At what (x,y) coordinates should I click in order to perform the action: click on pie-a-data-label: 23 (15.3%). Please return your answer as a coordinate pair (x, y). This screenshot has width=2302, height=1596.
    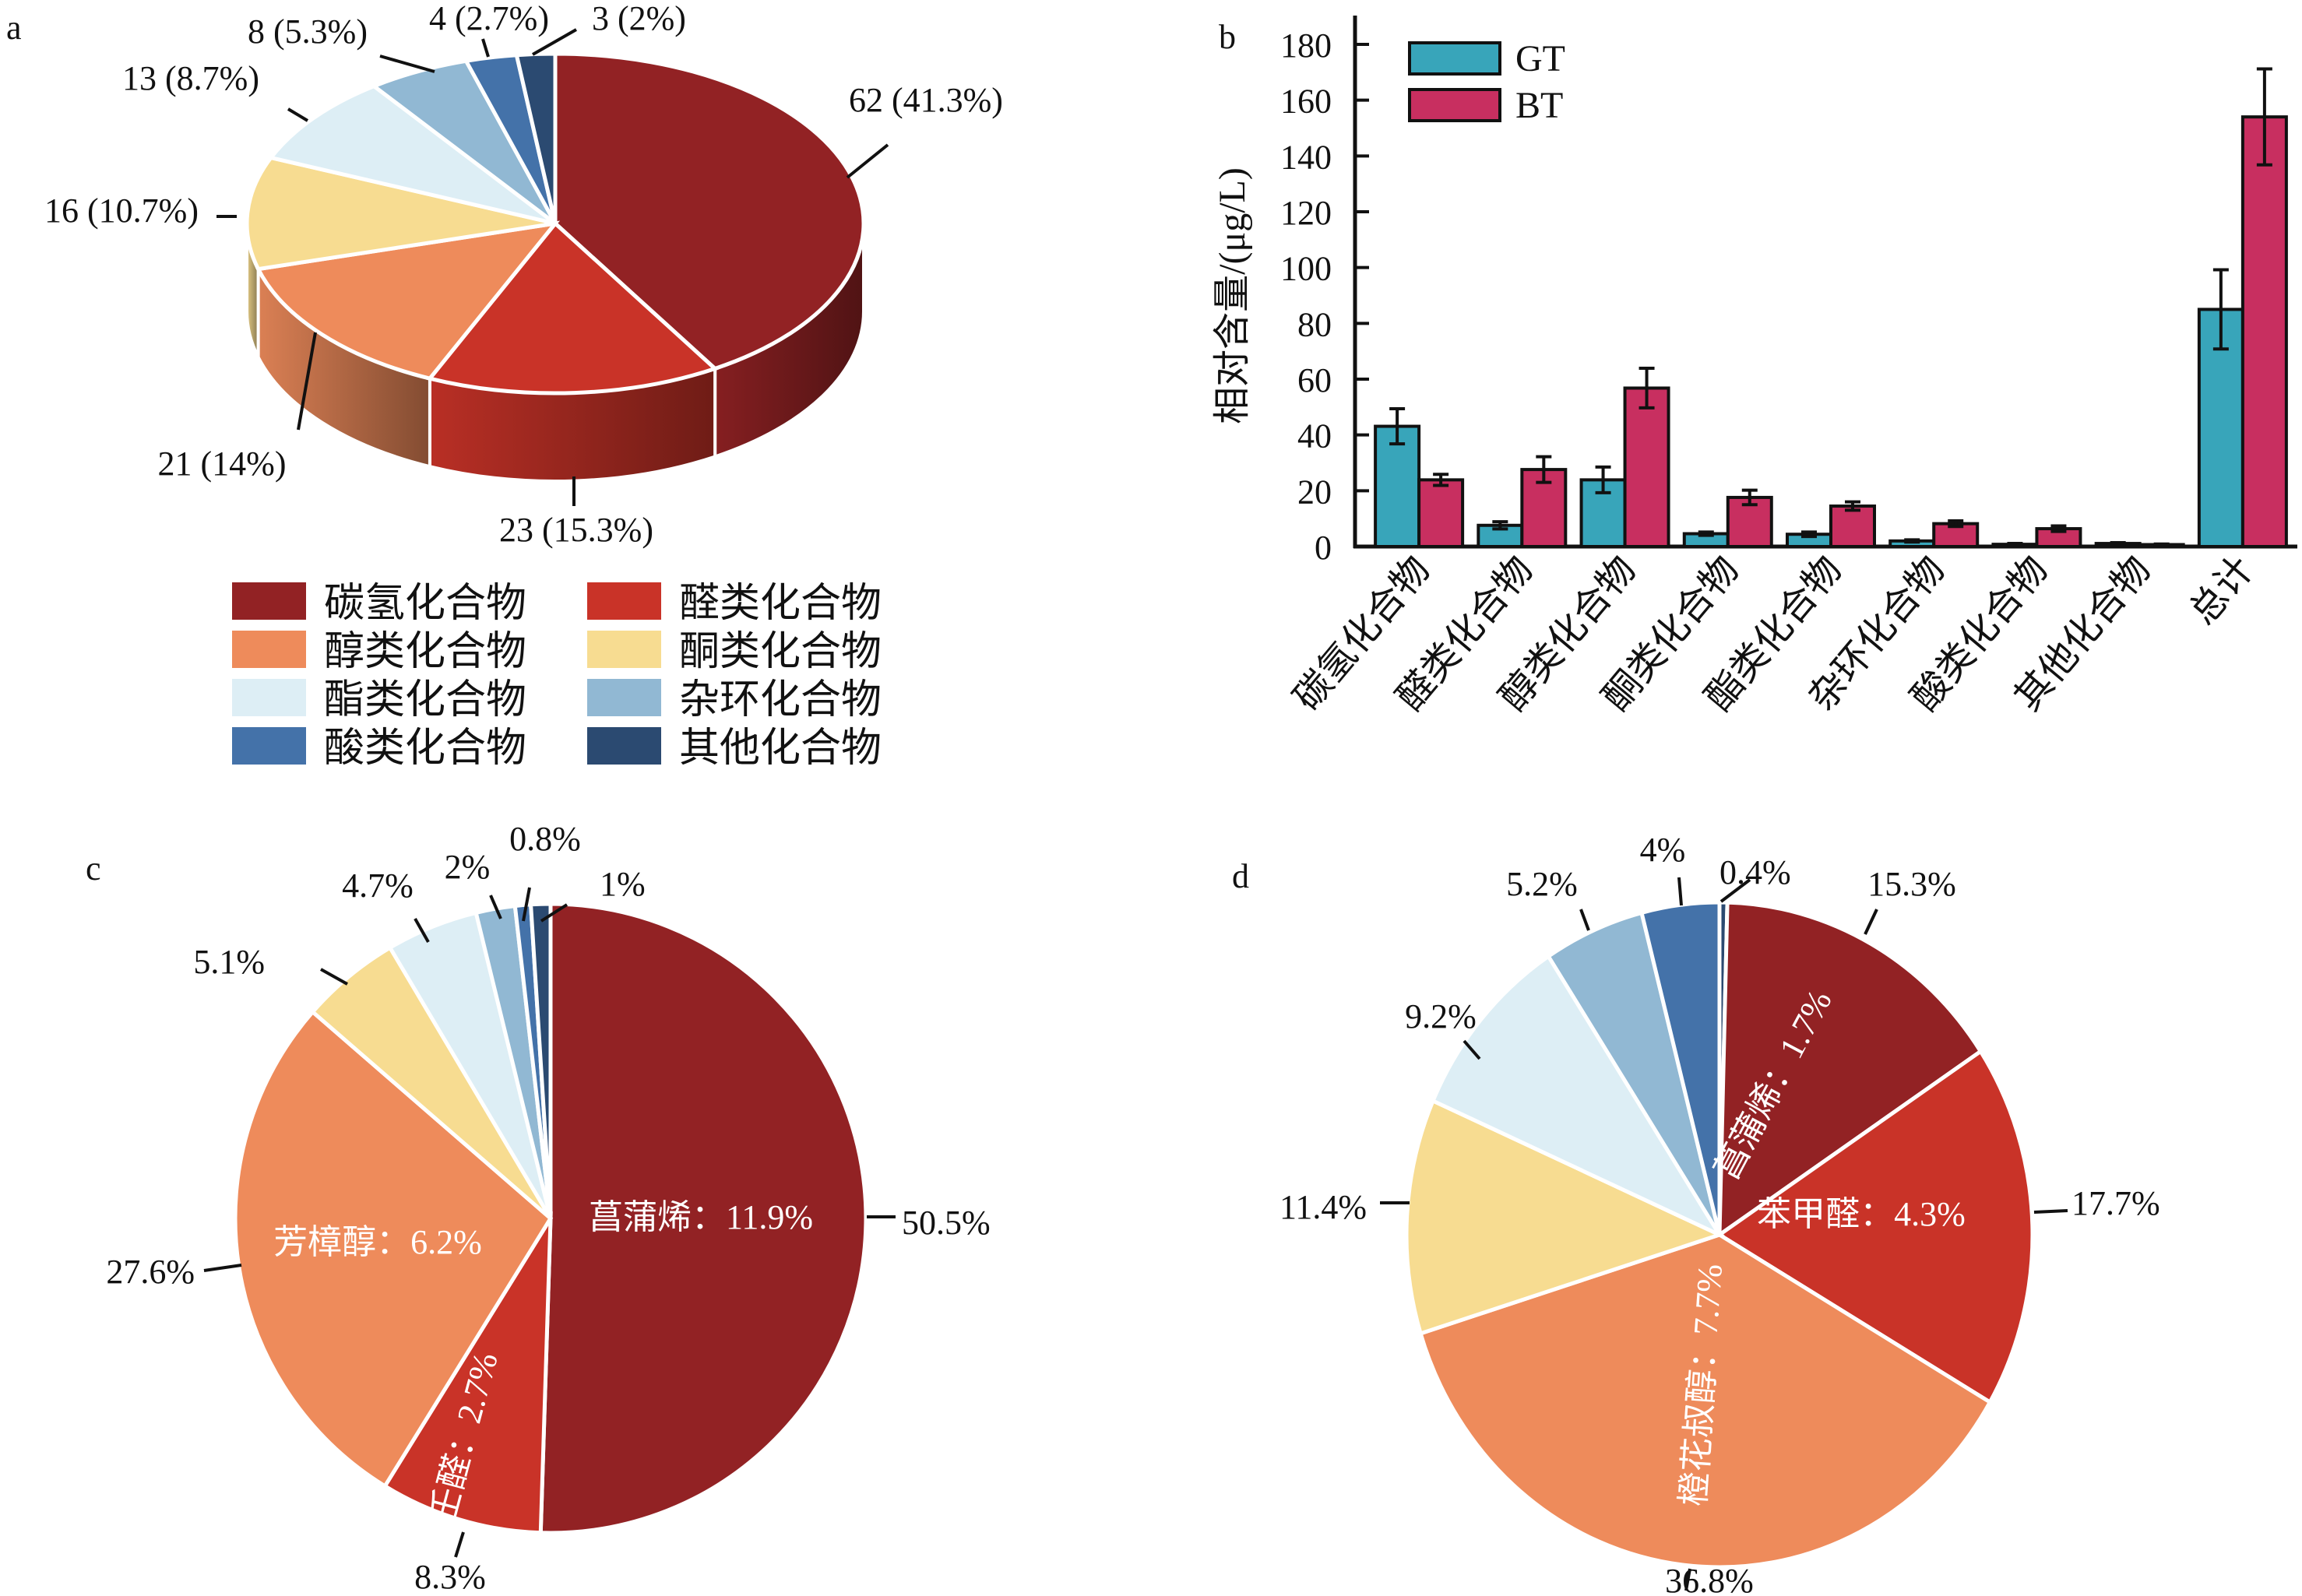
    Looking at the image, I should click on (576, 530).